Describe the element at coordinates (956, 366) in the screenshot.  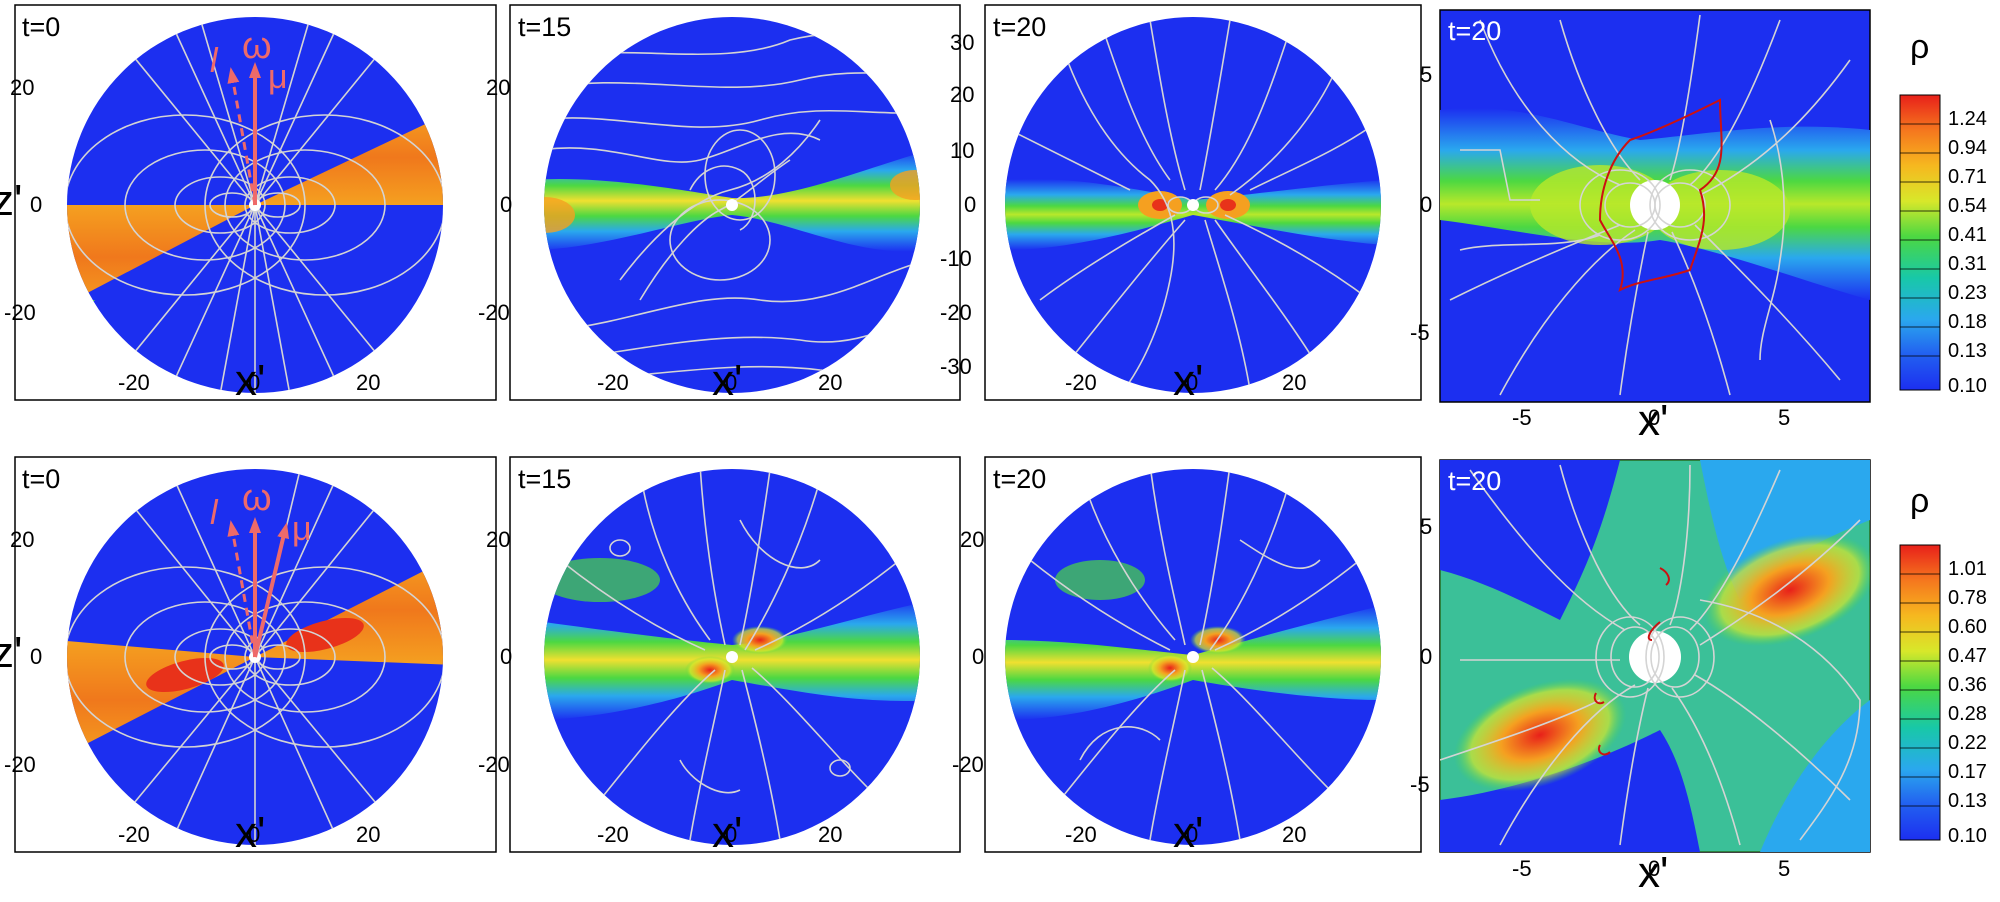
I see `y-tick: -30` at that location.